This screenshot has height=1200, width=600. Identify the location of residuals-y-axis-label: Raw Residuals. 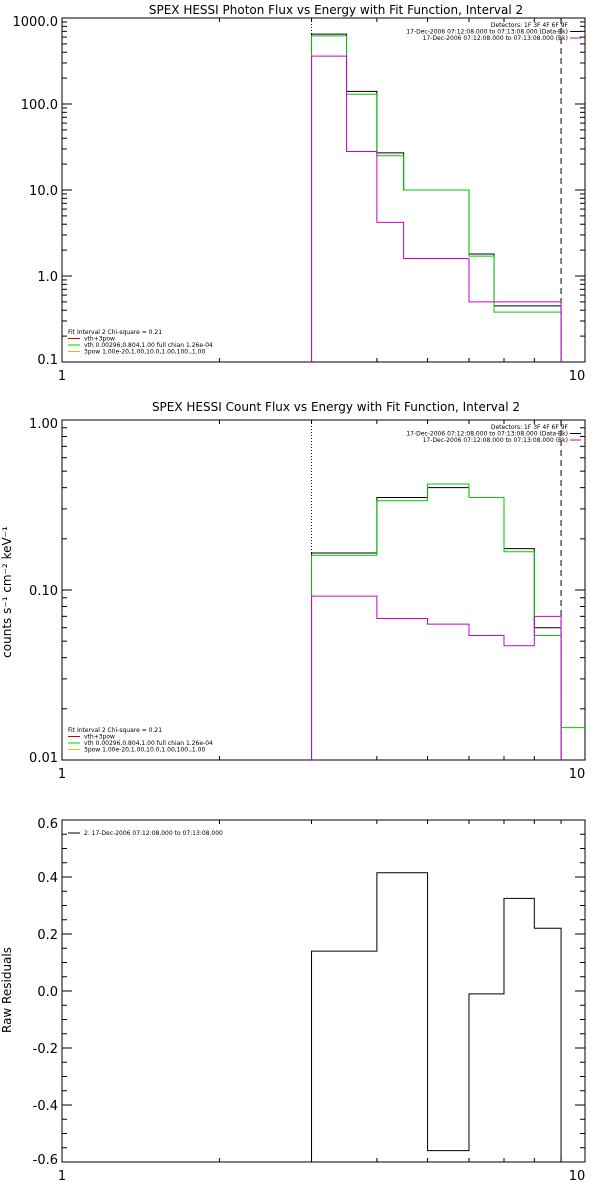
(7, 990).